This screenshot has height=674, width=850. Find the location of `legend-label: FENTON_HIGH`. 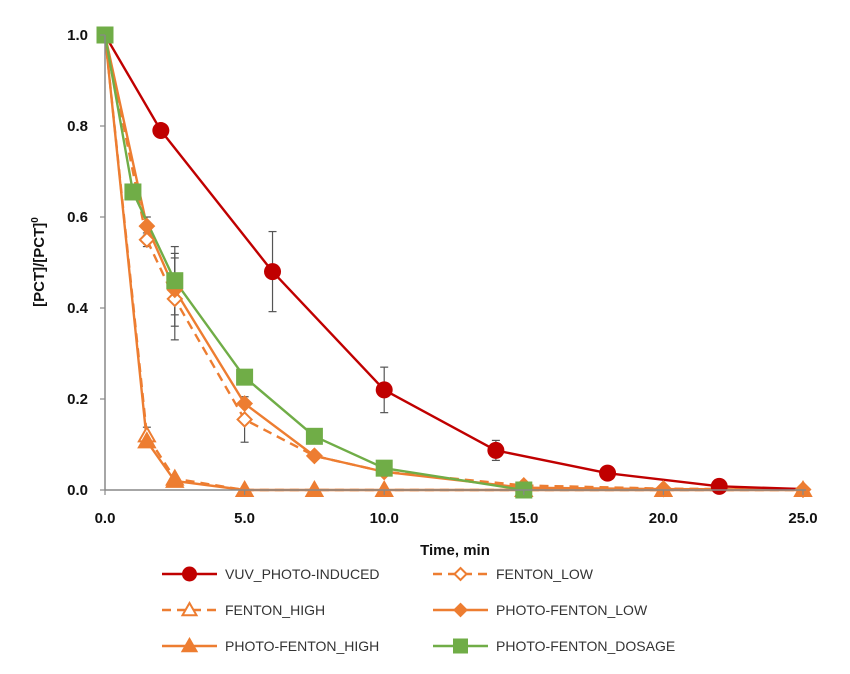

legend-label: FENTON_HIGH is located at coordinates (275, 610).